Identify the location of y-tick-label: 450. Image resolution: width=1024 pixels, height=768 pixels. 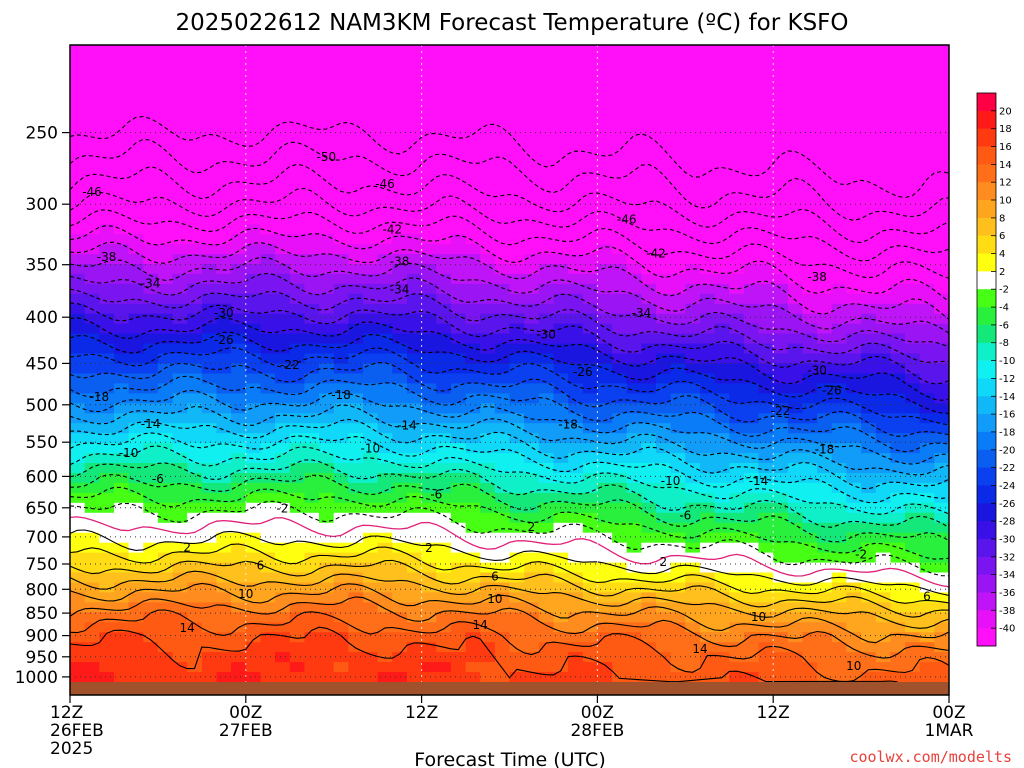
(42, 364).